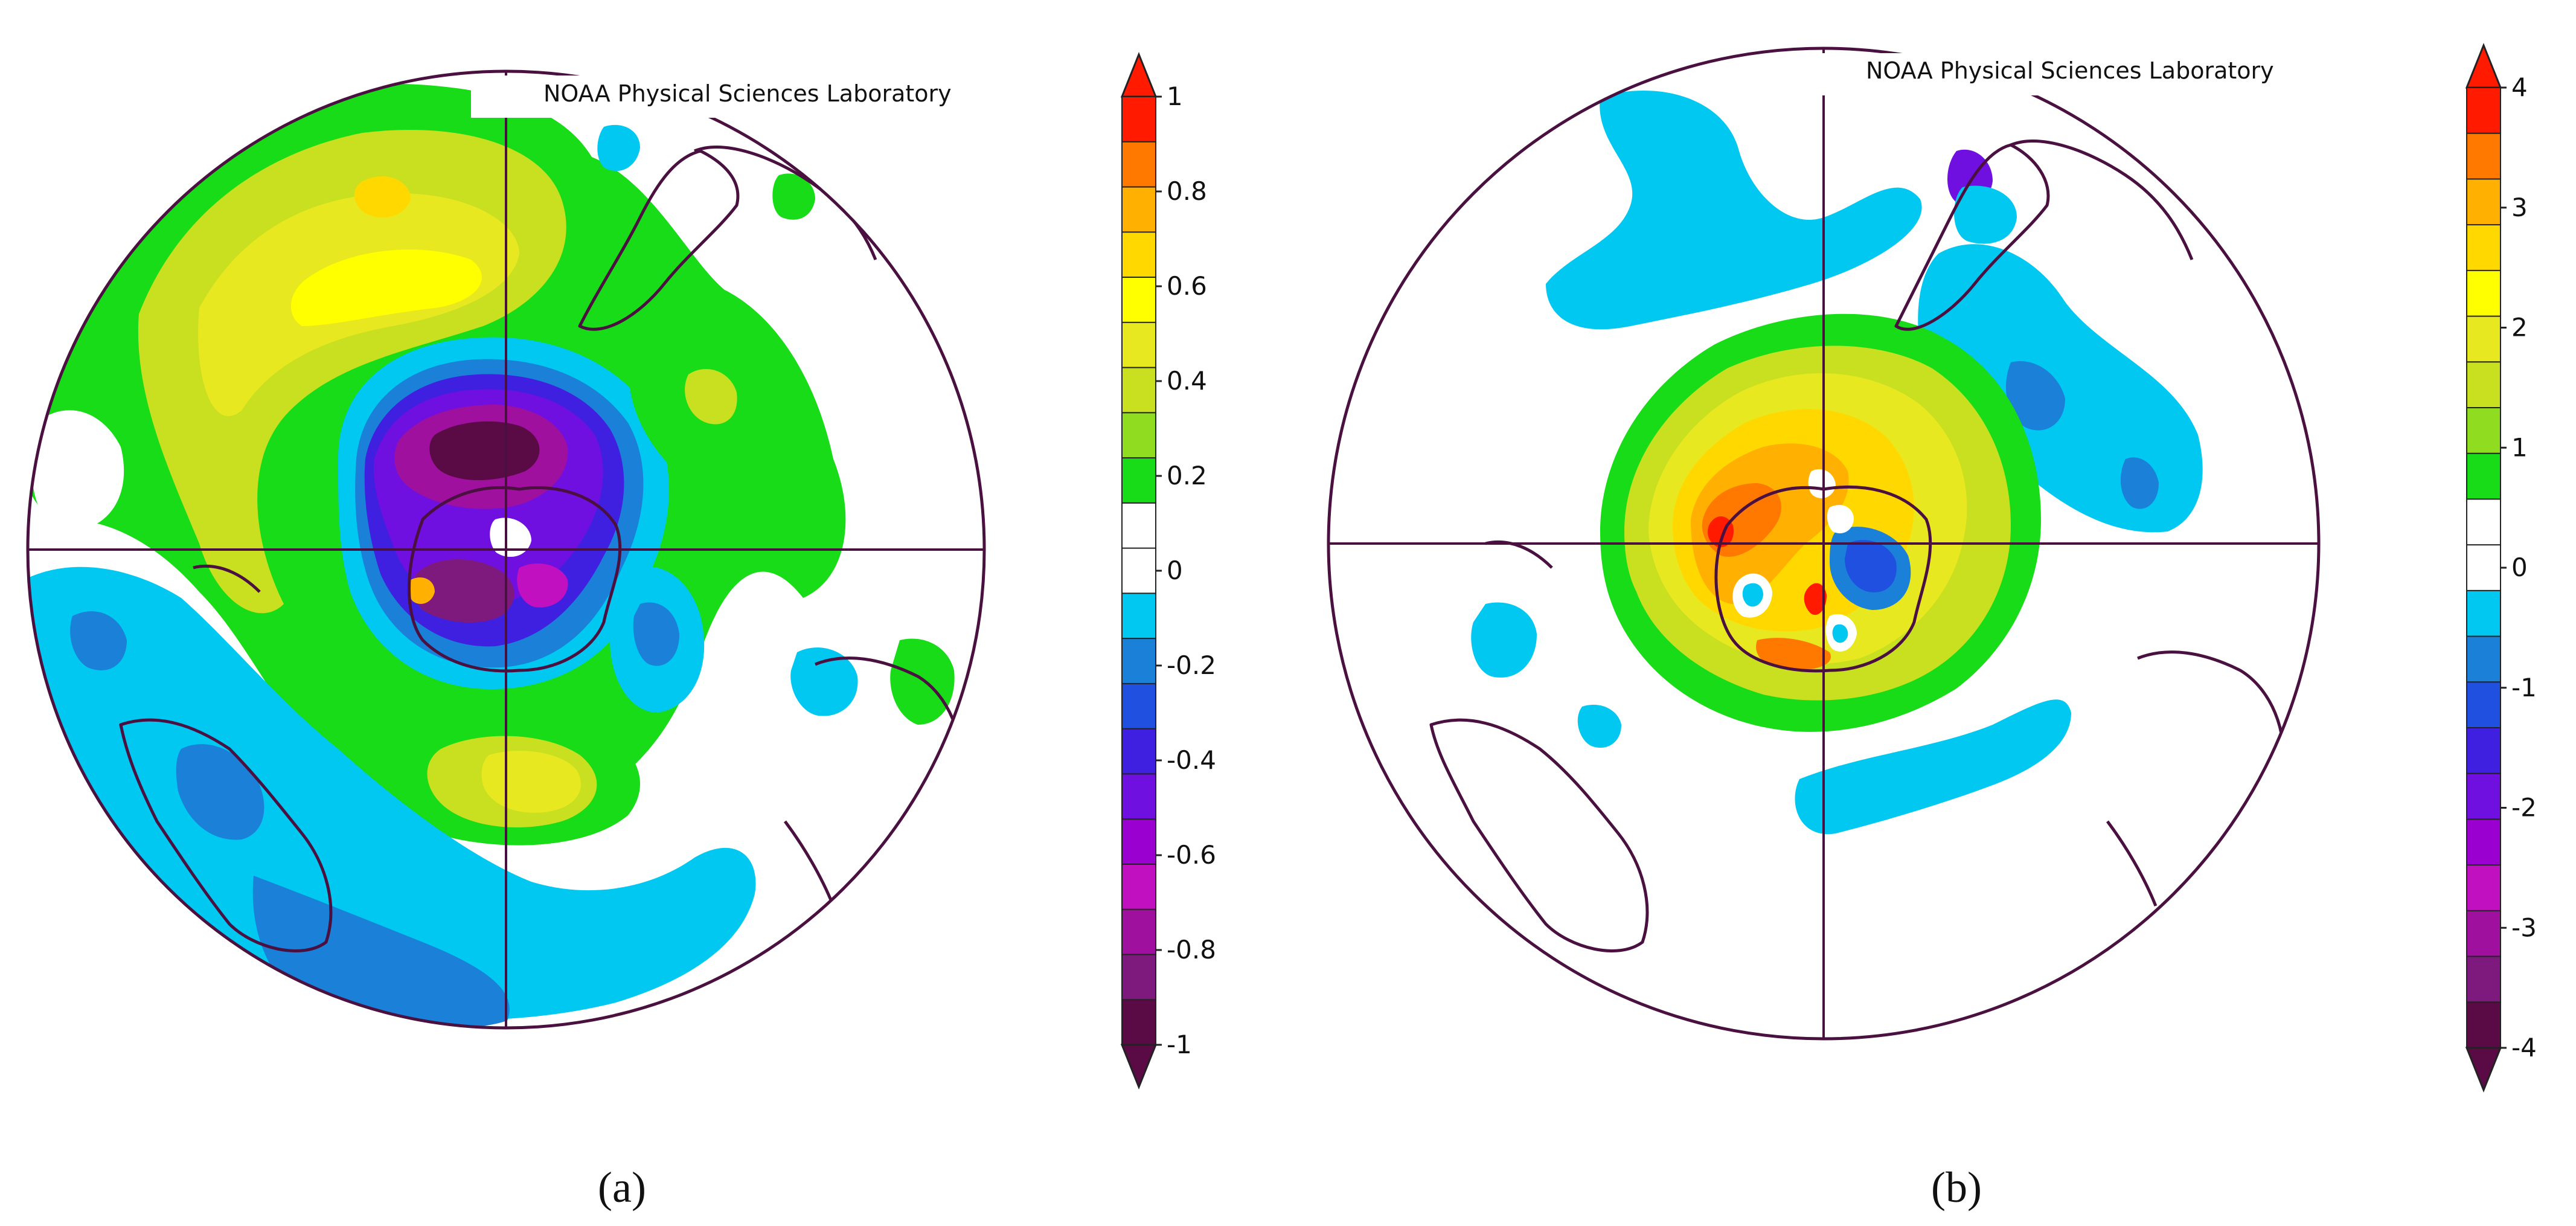 The width and height of the screenshot is (2576, 1226). I want to click on map-a-white-blob, so click(510, 537).